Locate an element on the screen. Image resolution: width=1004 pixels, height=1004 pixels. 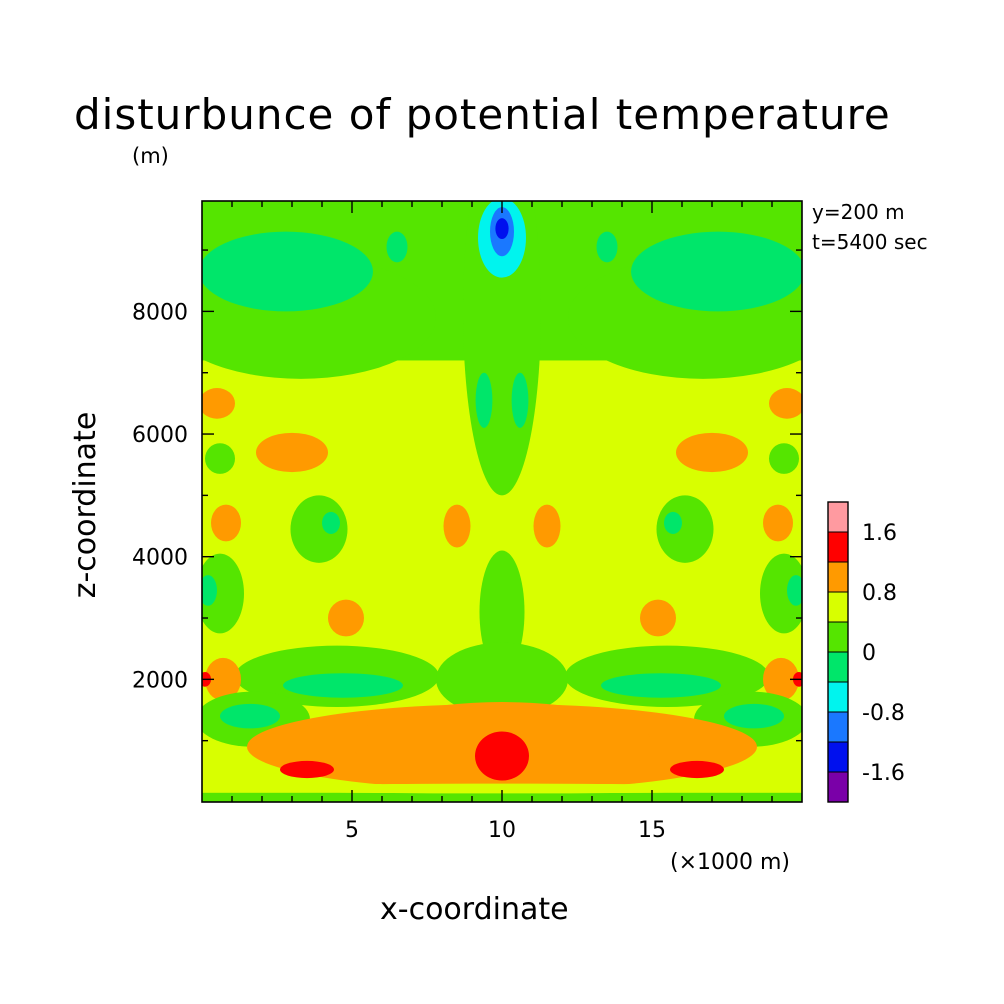
y-tick-label: 6000 is located at coordinates (160, 435).